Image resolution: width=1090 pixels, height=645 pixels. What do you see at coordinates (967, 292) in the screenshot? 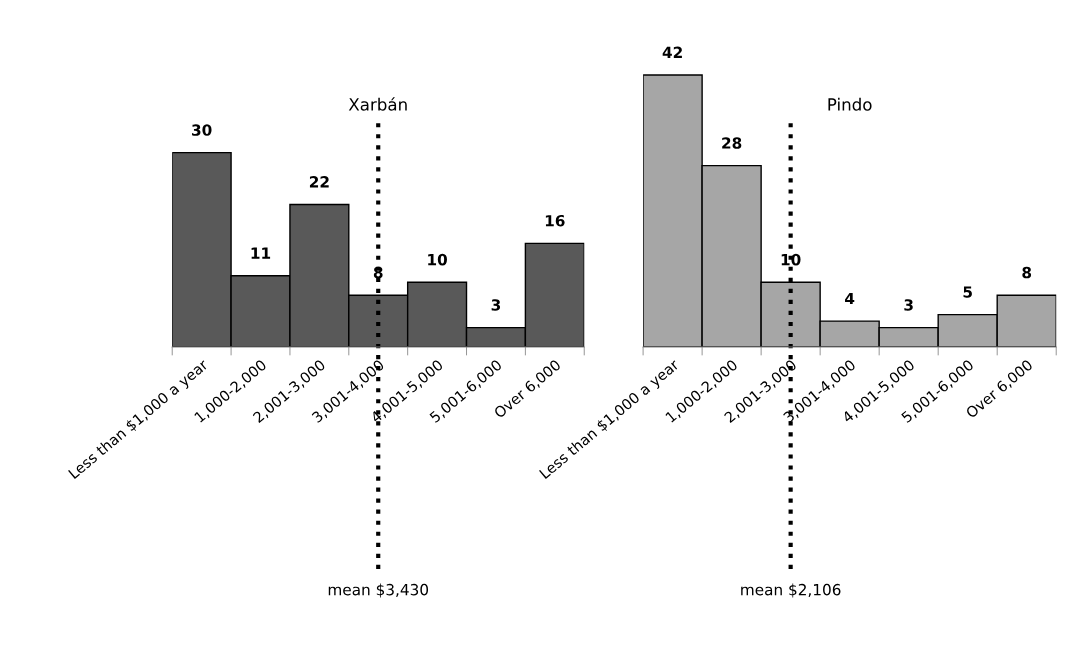
I see `data-label: 5` at bounding box center [967, 292].